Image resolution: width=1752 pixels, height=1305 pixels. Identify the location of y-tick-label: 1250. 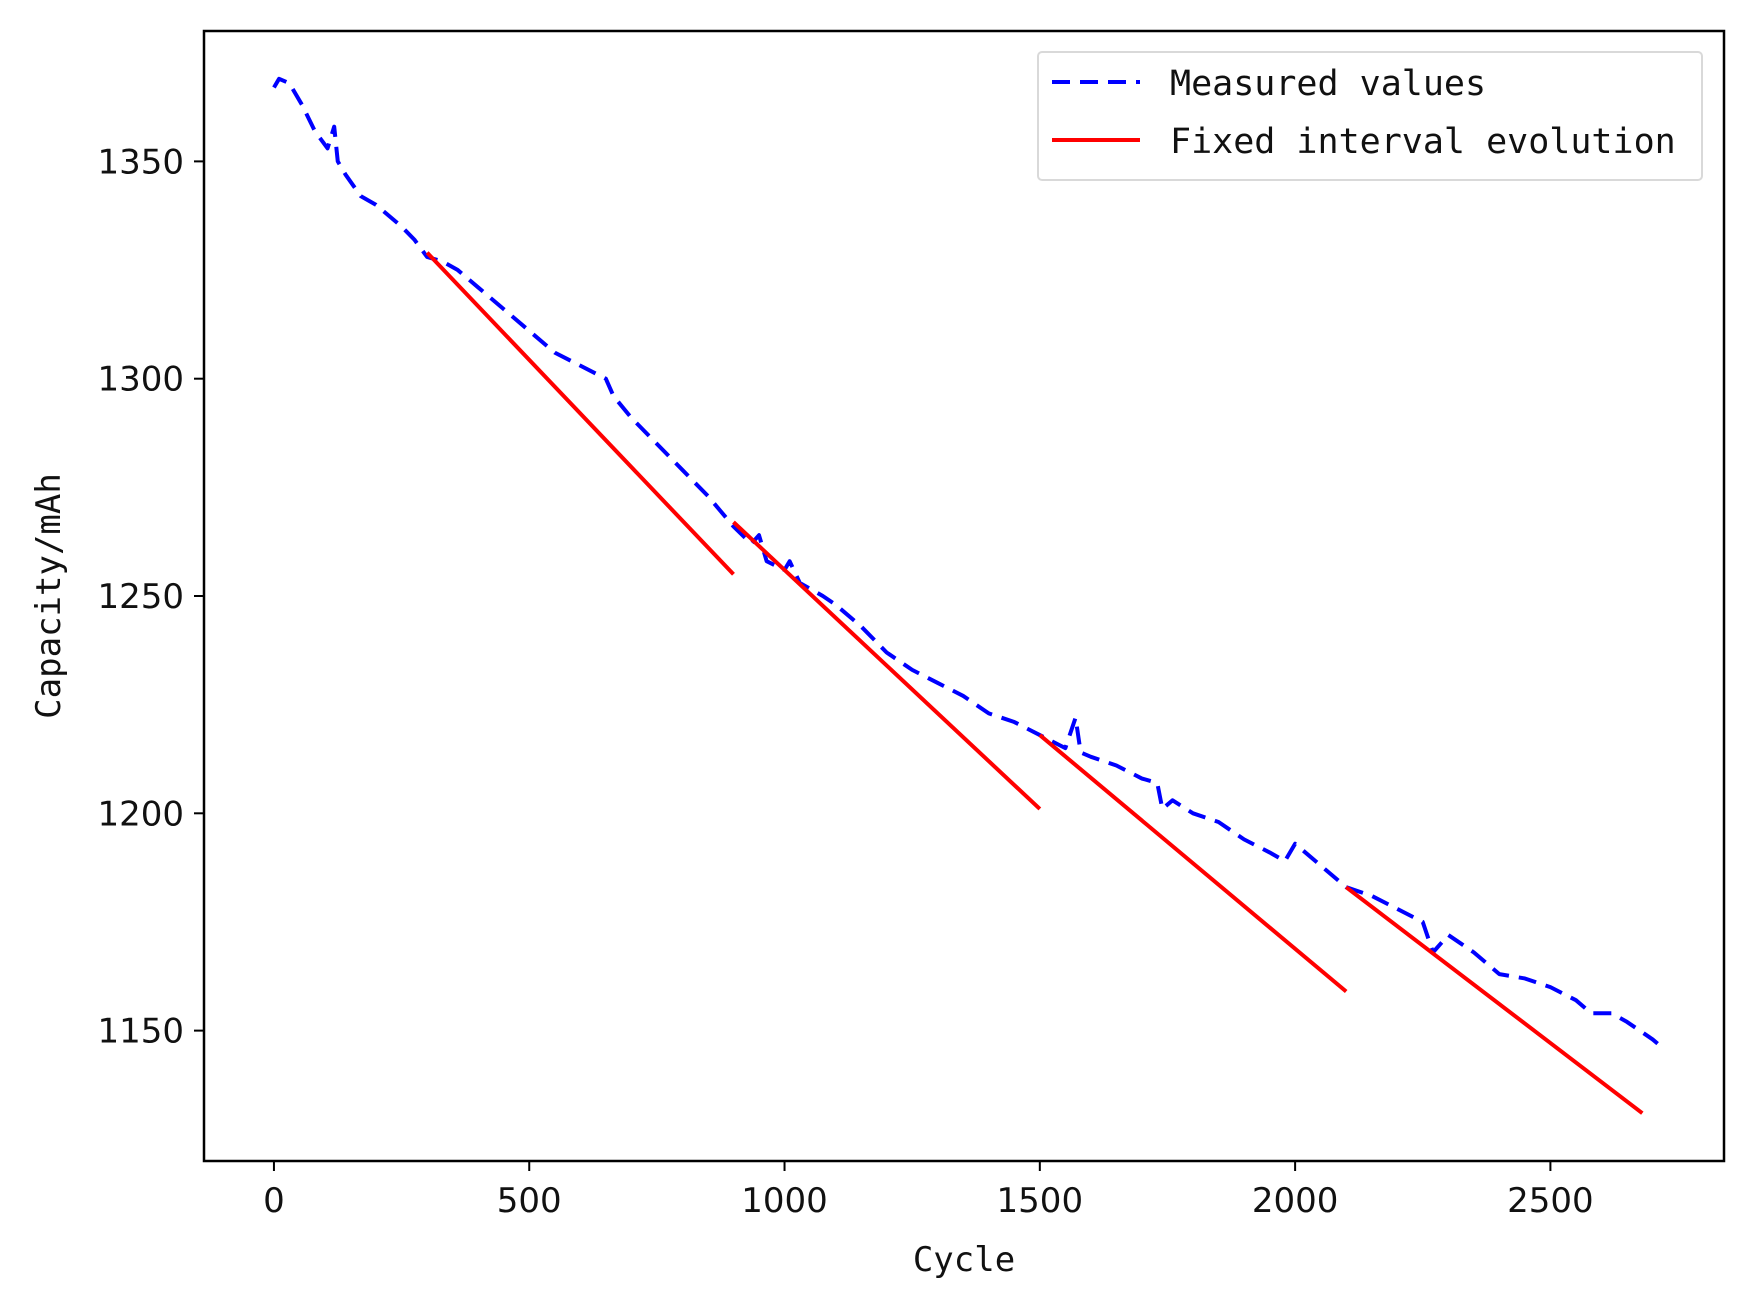
(140, 597).